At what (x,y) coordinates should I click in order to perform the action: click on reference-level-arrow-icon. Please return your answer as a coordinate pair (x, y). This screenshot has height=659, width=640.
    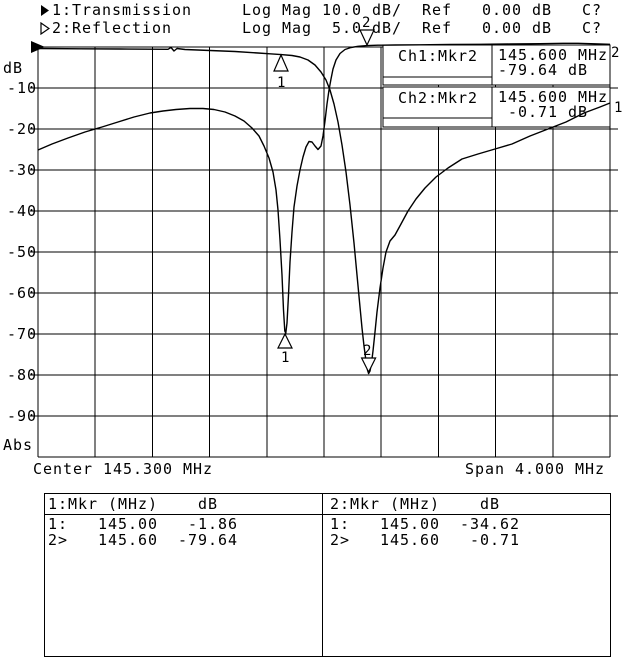
    Looking at the image, I should click on (38, 47).